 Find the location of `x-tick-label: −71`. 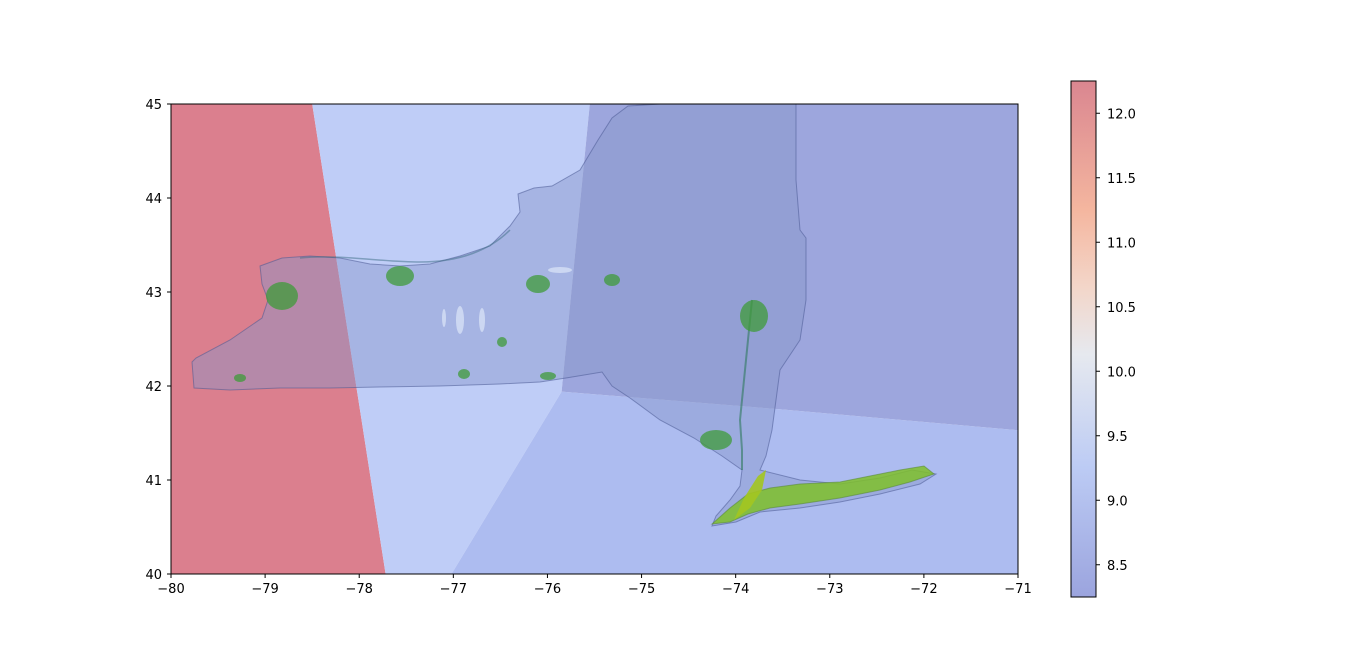

x-tick-label: −71 is located at coordinates (1017, 589).